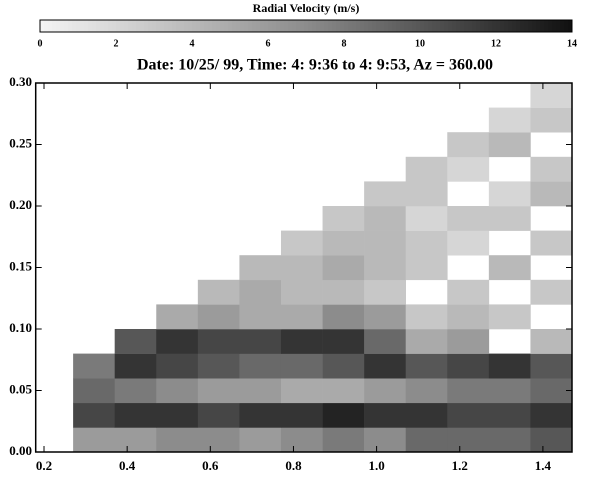  I want to click on y-tick-label: 0.05, so click(20, 388).